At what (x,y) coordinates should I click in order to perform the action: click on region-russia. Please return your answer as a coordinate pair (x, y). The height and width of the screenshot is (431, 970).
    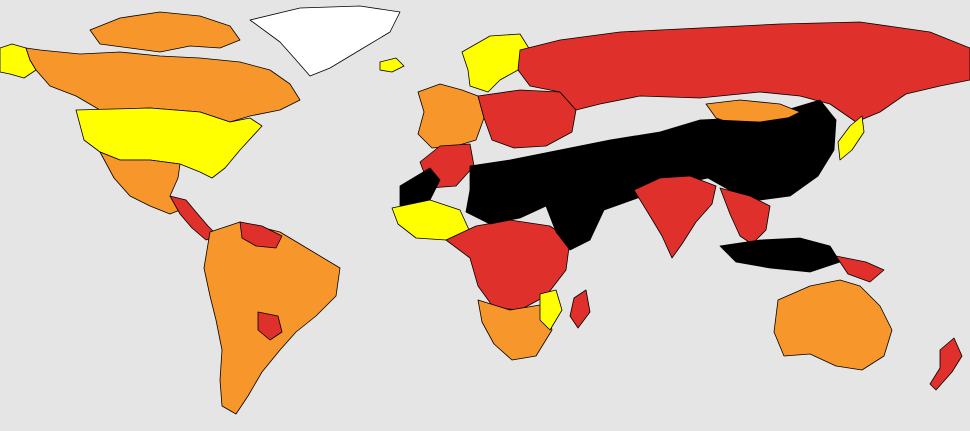
    Looking at the image, I should click on (743, 72).